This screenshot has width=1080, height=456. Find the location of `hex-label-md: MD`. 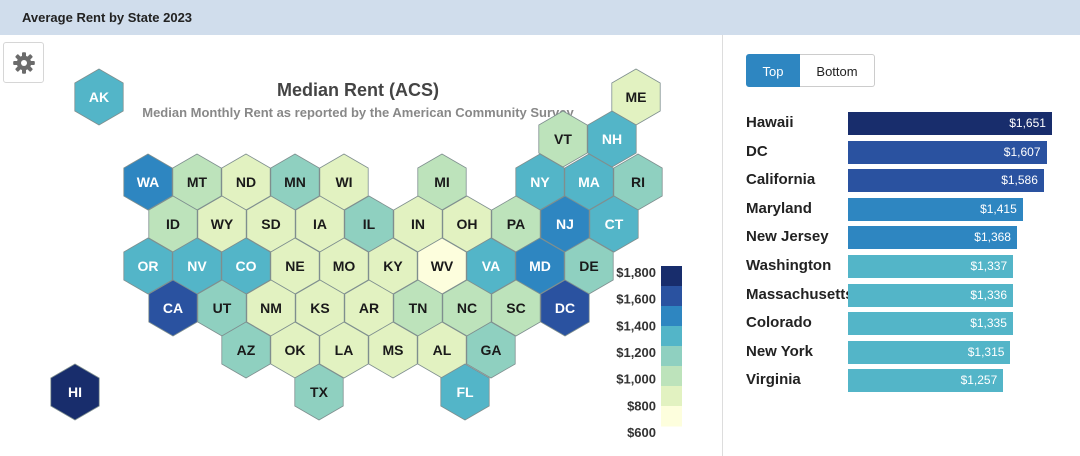

hex-label-md: MD is located at coordinates (540, 266).